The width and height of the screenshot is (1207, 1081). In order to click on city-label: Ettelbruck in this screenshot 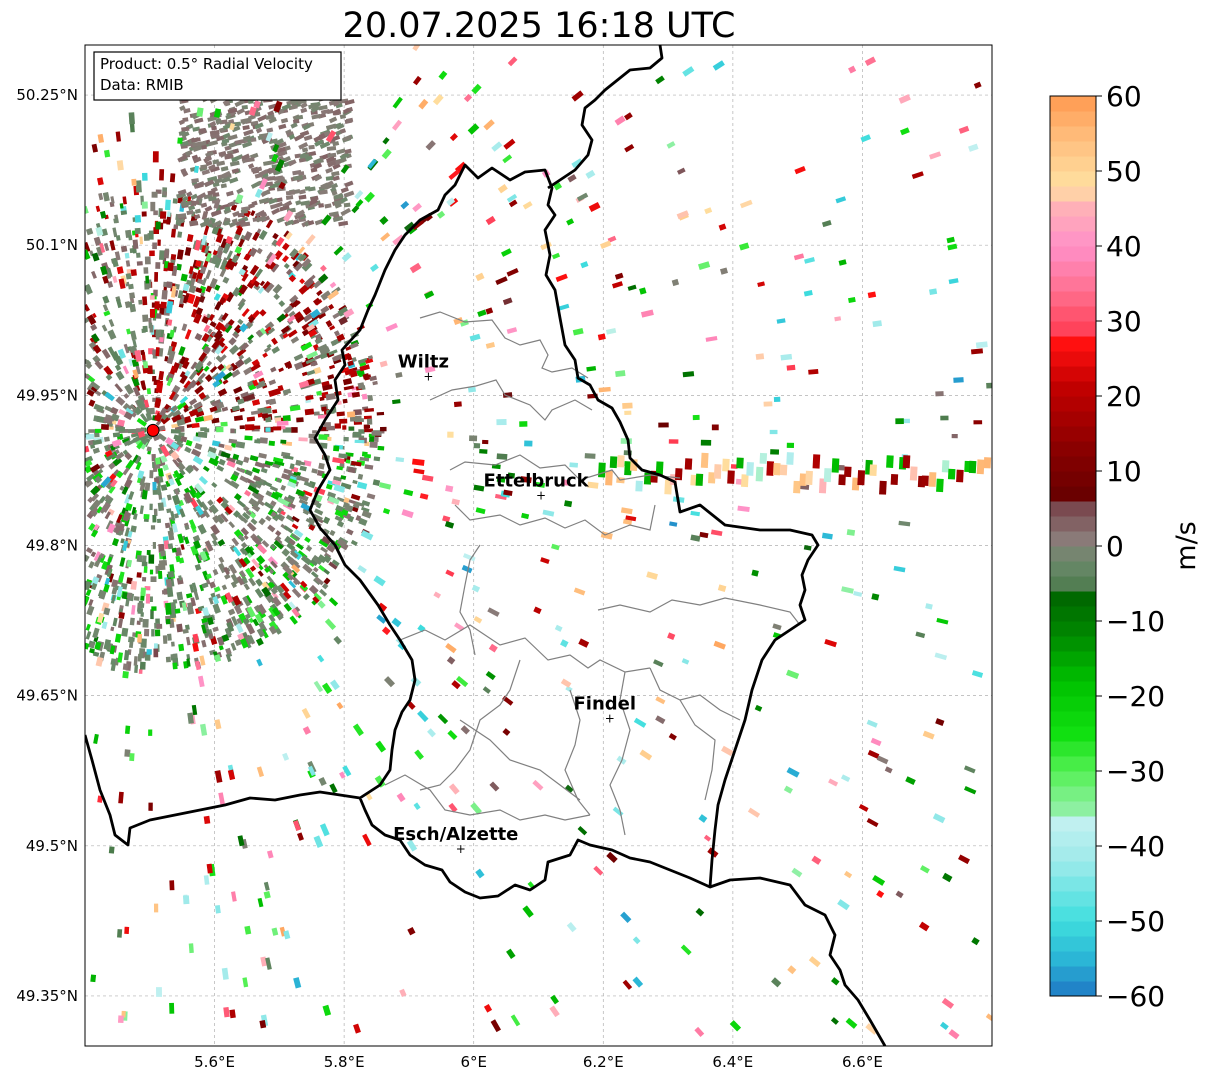, I will do `click(537, 480)`.